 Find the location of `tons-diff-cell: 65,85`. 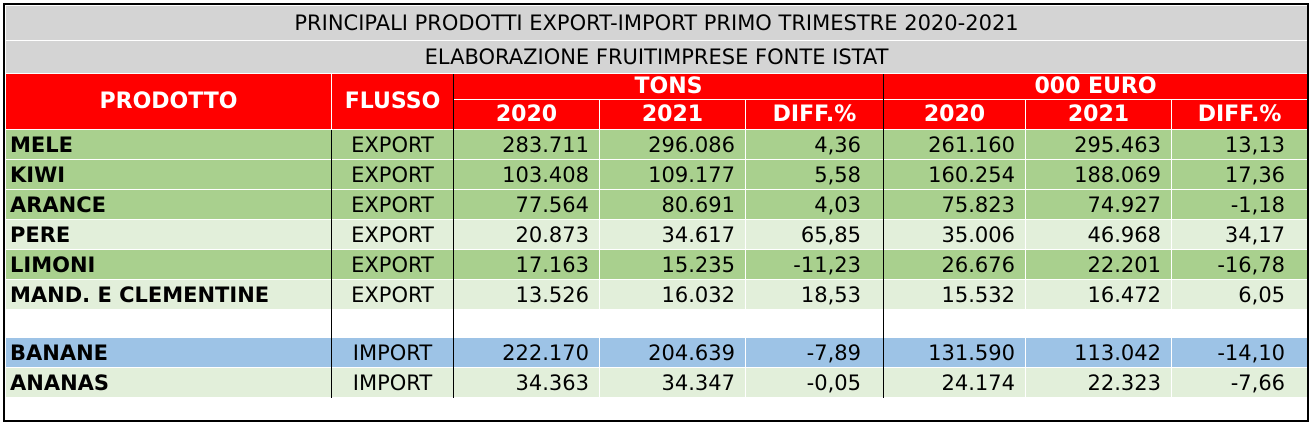

tons-diff-cell: 65,85 is located at coordinates (814, 234).